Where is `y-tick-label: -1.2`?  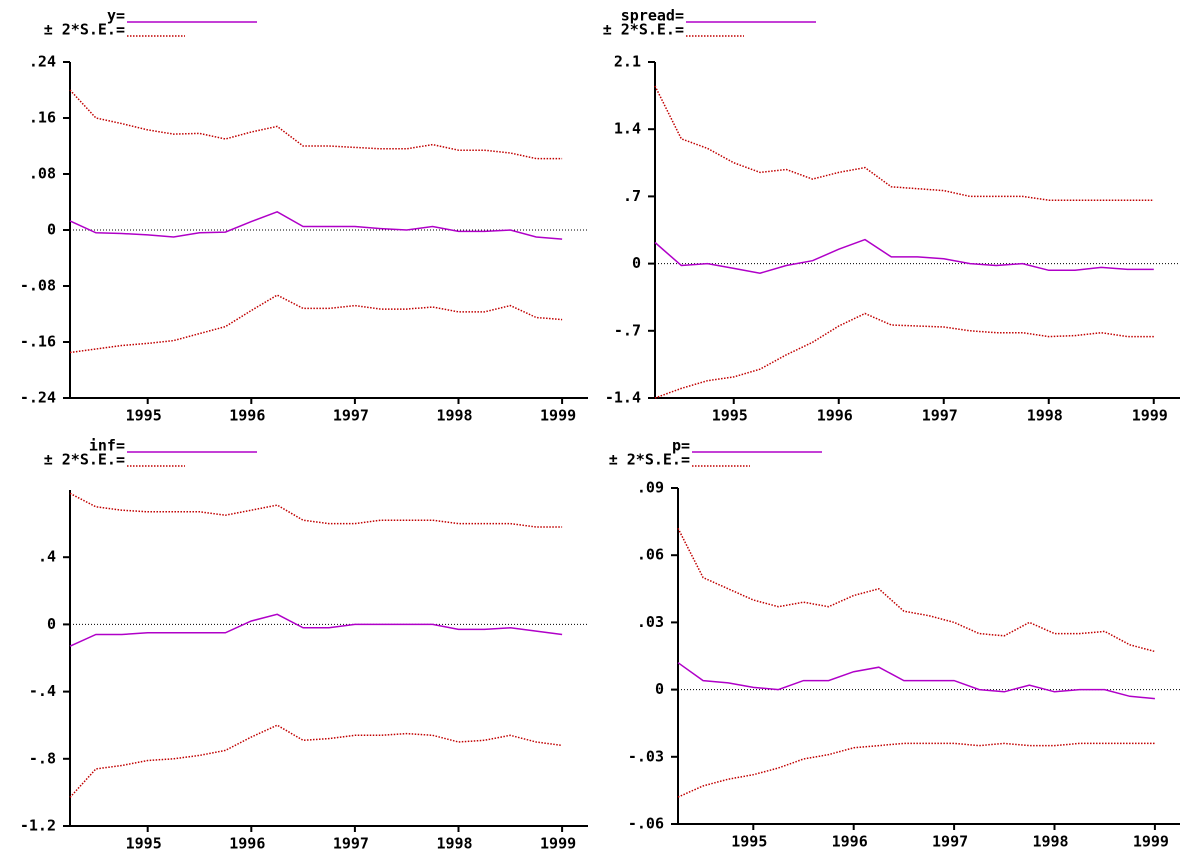 y-tick-label: -1.2 is located at coordinates (38, 826).